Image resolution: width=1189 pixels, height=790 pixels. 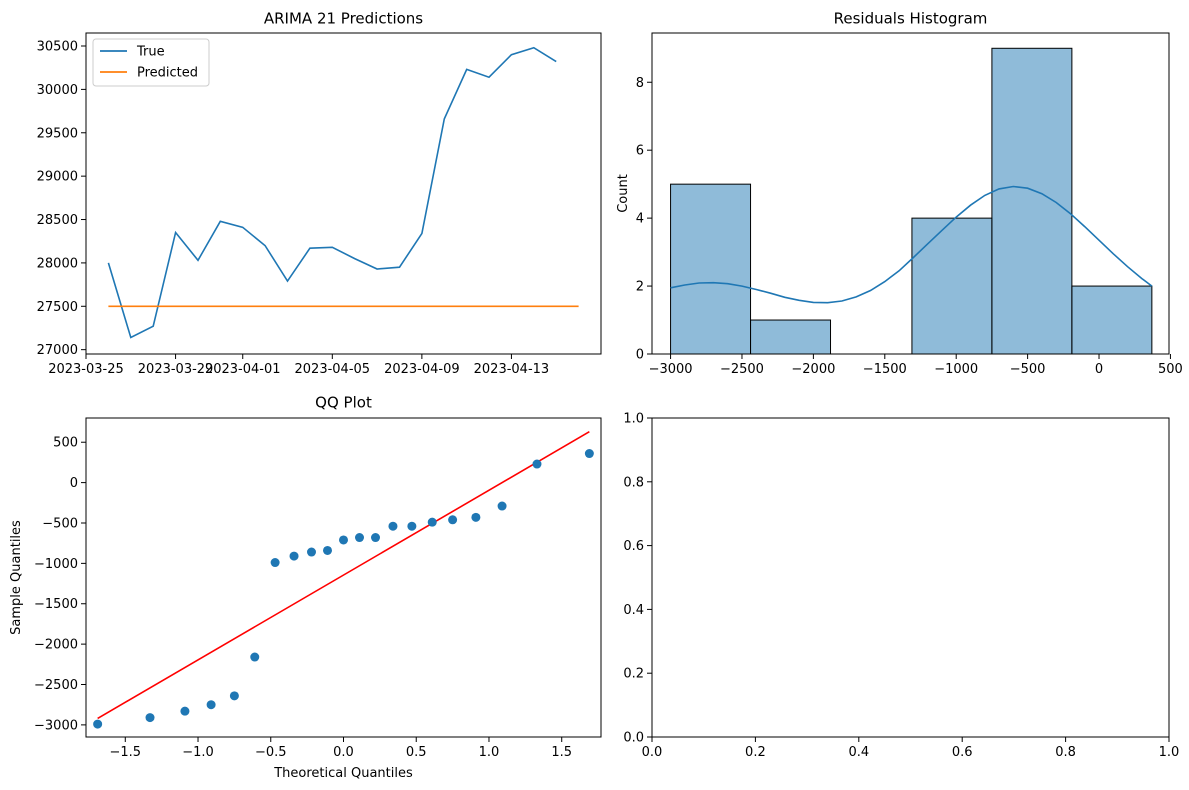 I want to click on hist-ytick-label: 4, so click(x=640, y=219).